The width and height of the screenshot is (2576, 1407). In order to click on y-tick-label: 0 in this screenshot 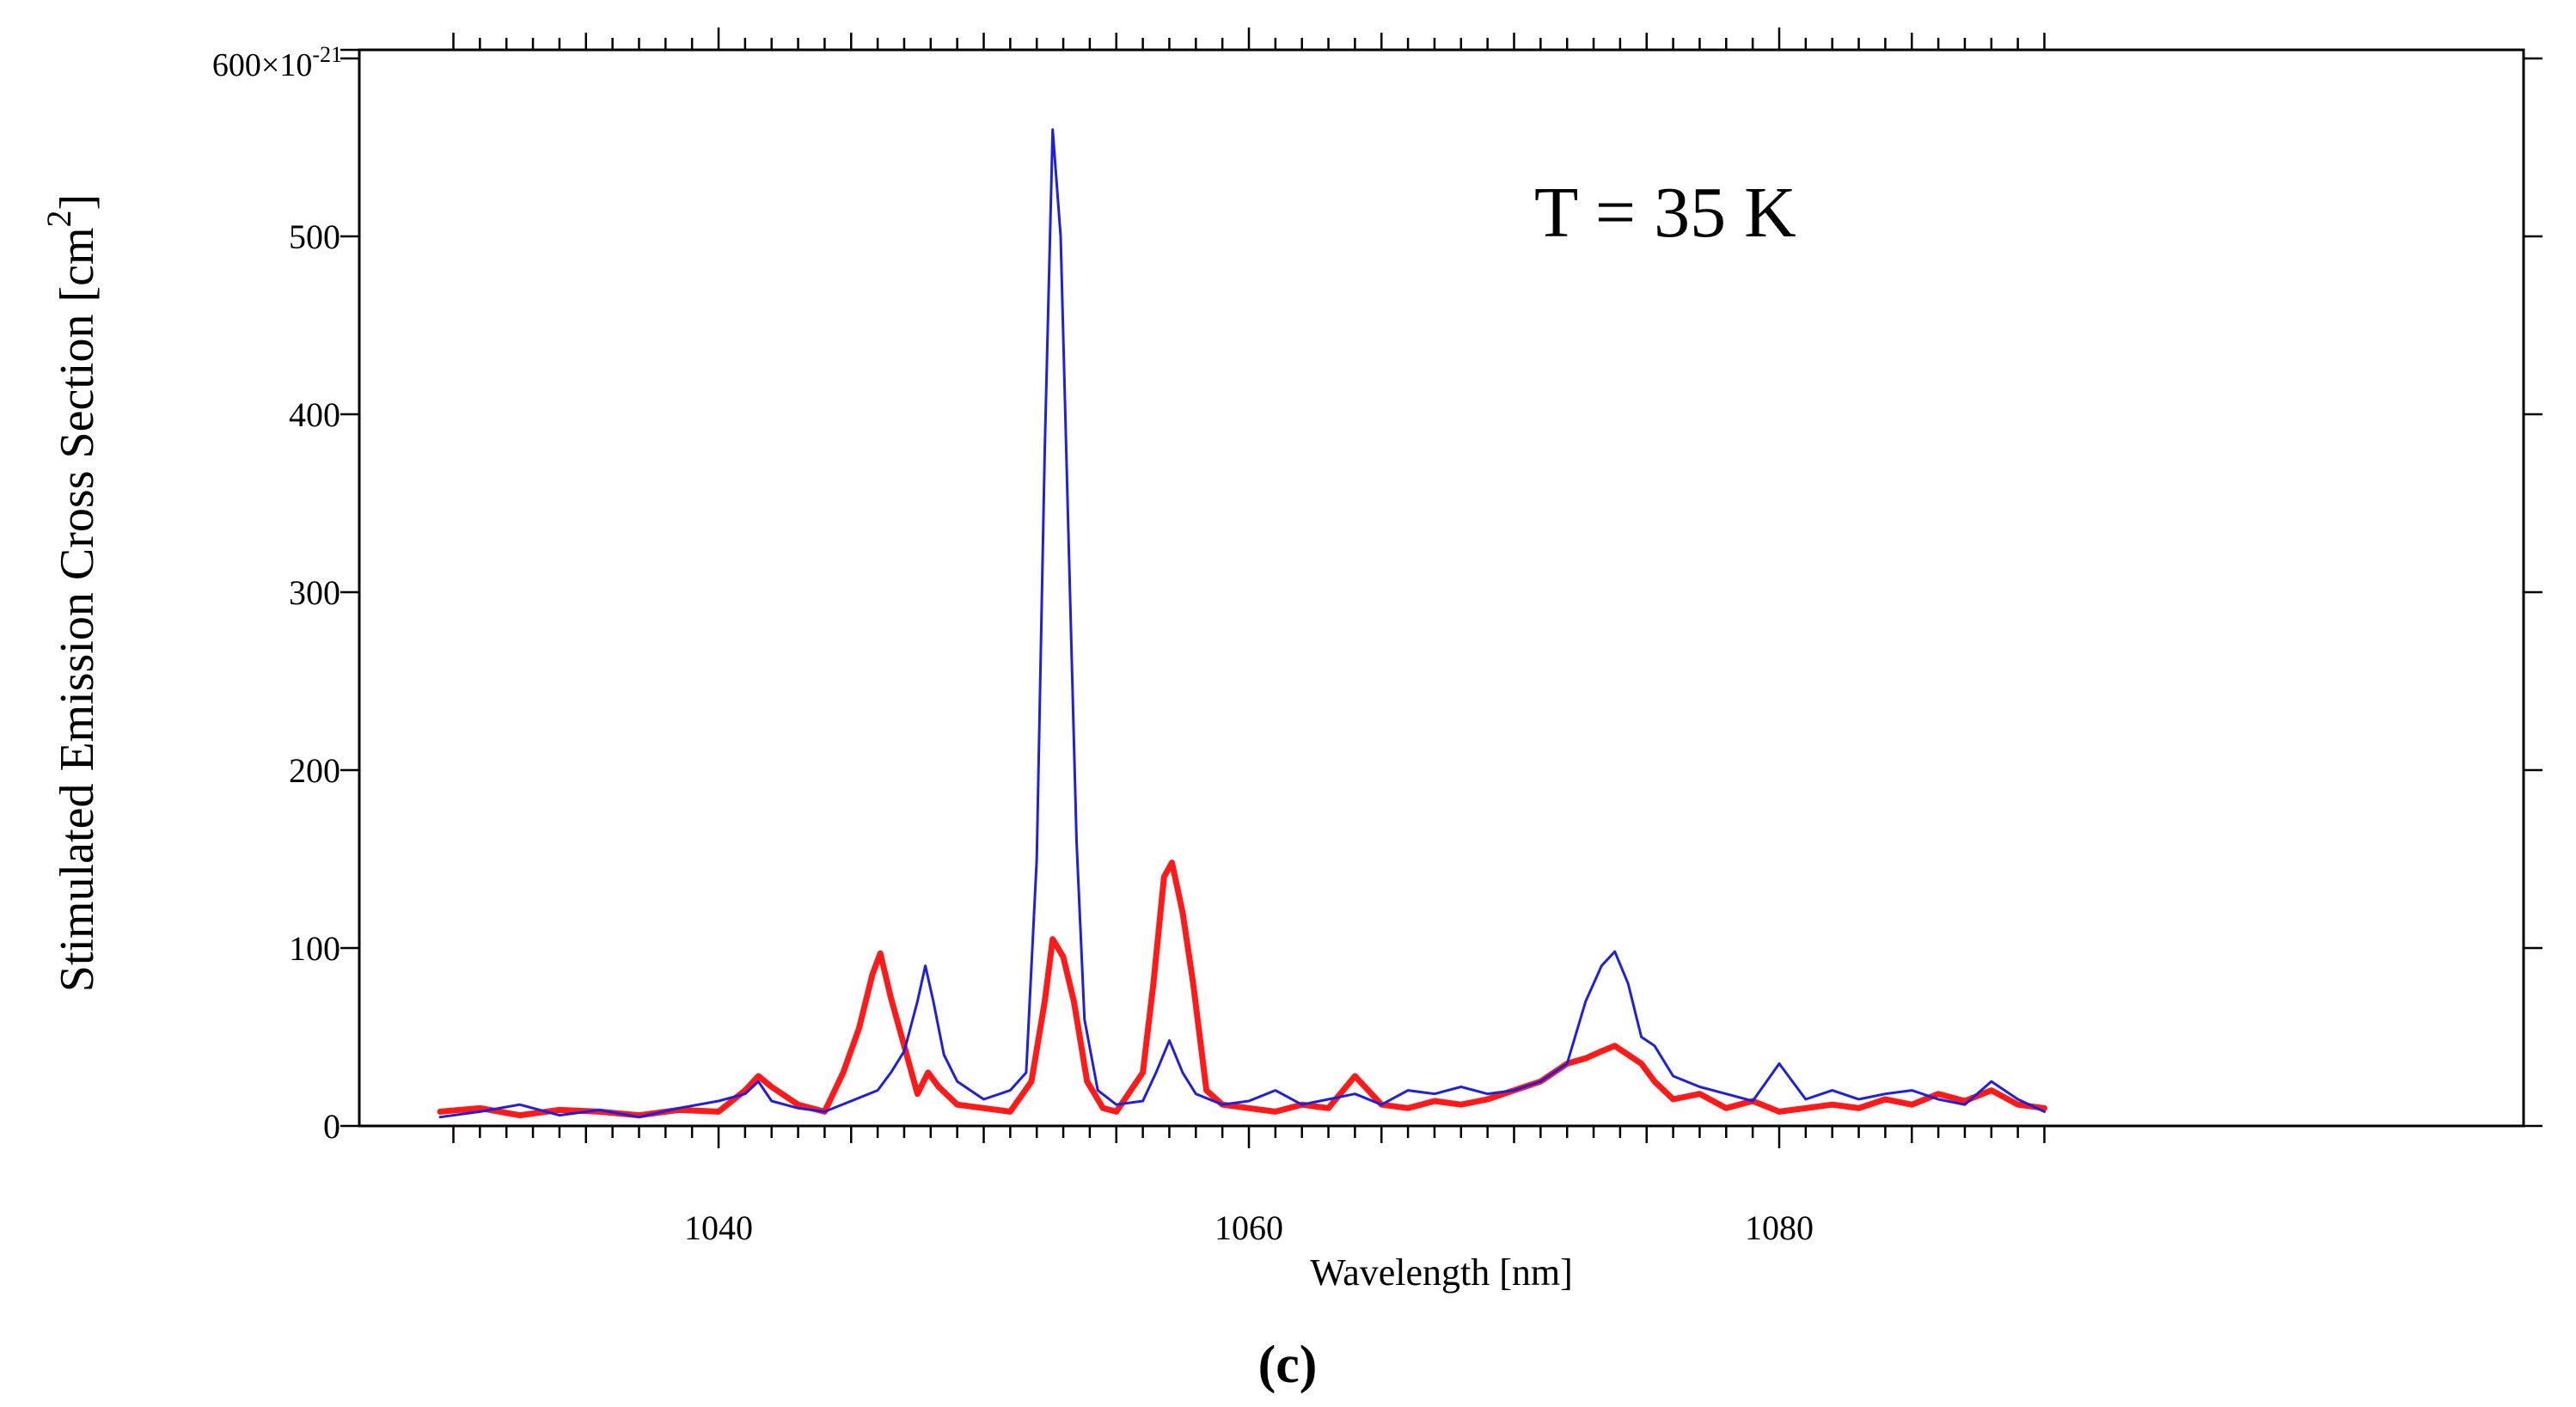, I will do `click(331, 1126)`.